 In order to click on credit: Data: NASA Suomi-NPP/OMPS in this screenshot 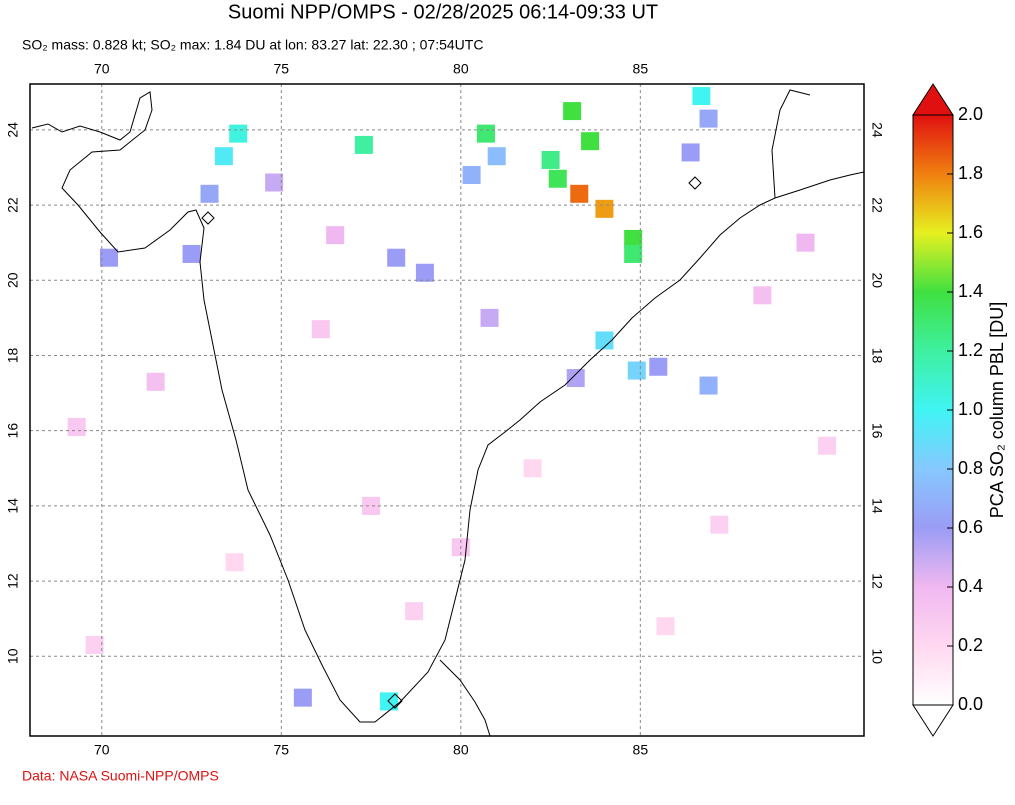, I will do `click(120, 776)`.